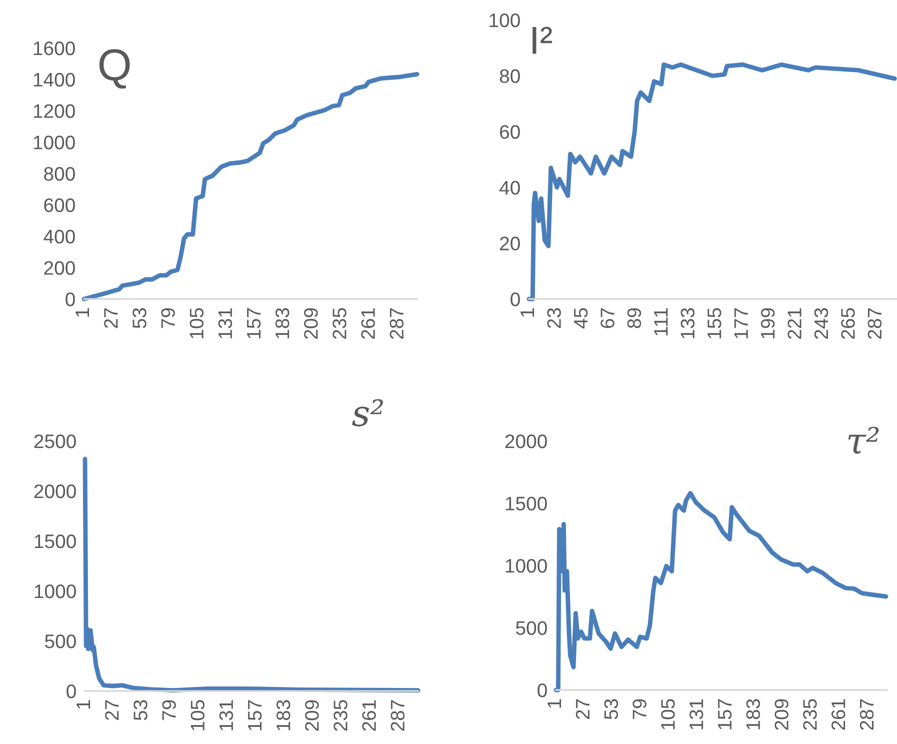 The width and height of the screenshot is (897, 744). I want to click on chart-title: τ², so click(863, 440).